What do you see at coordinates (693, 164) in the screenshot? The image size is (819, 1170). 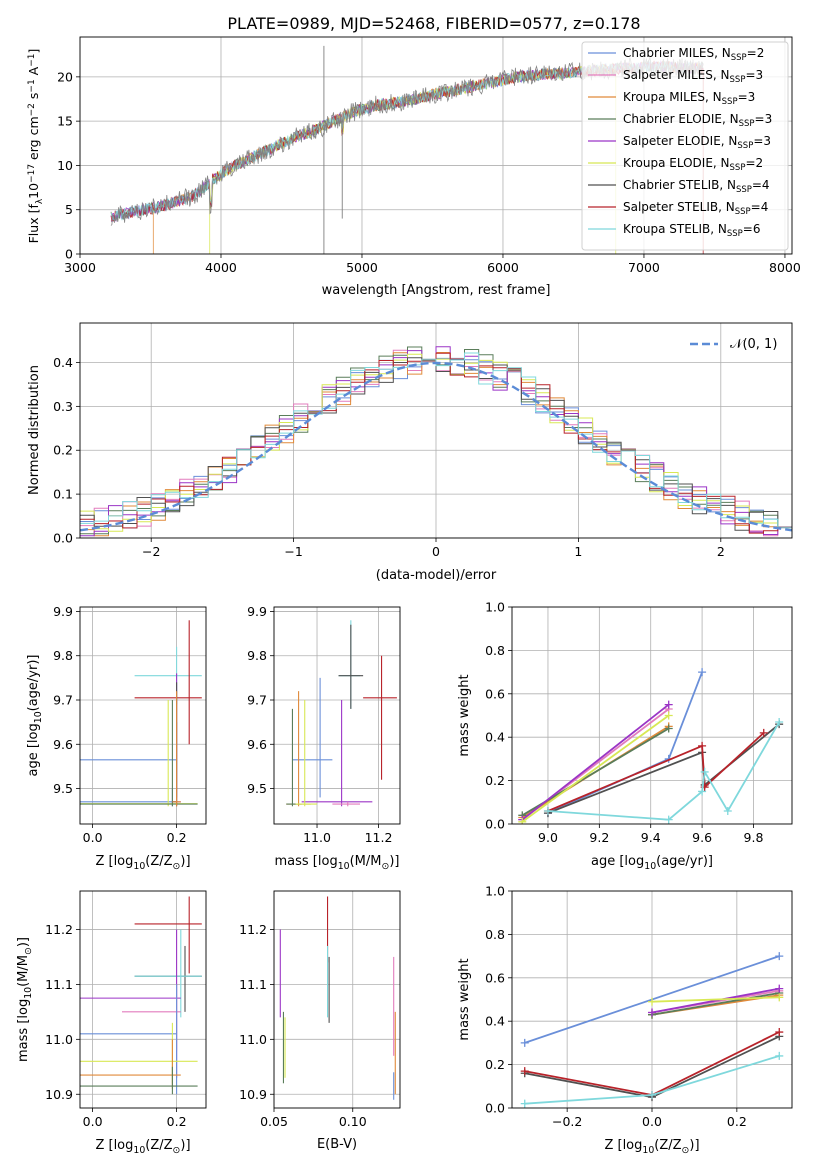 I see `legend-label: Kroupa ELODIE, NSSP=2` at bounding box center [693, 164].